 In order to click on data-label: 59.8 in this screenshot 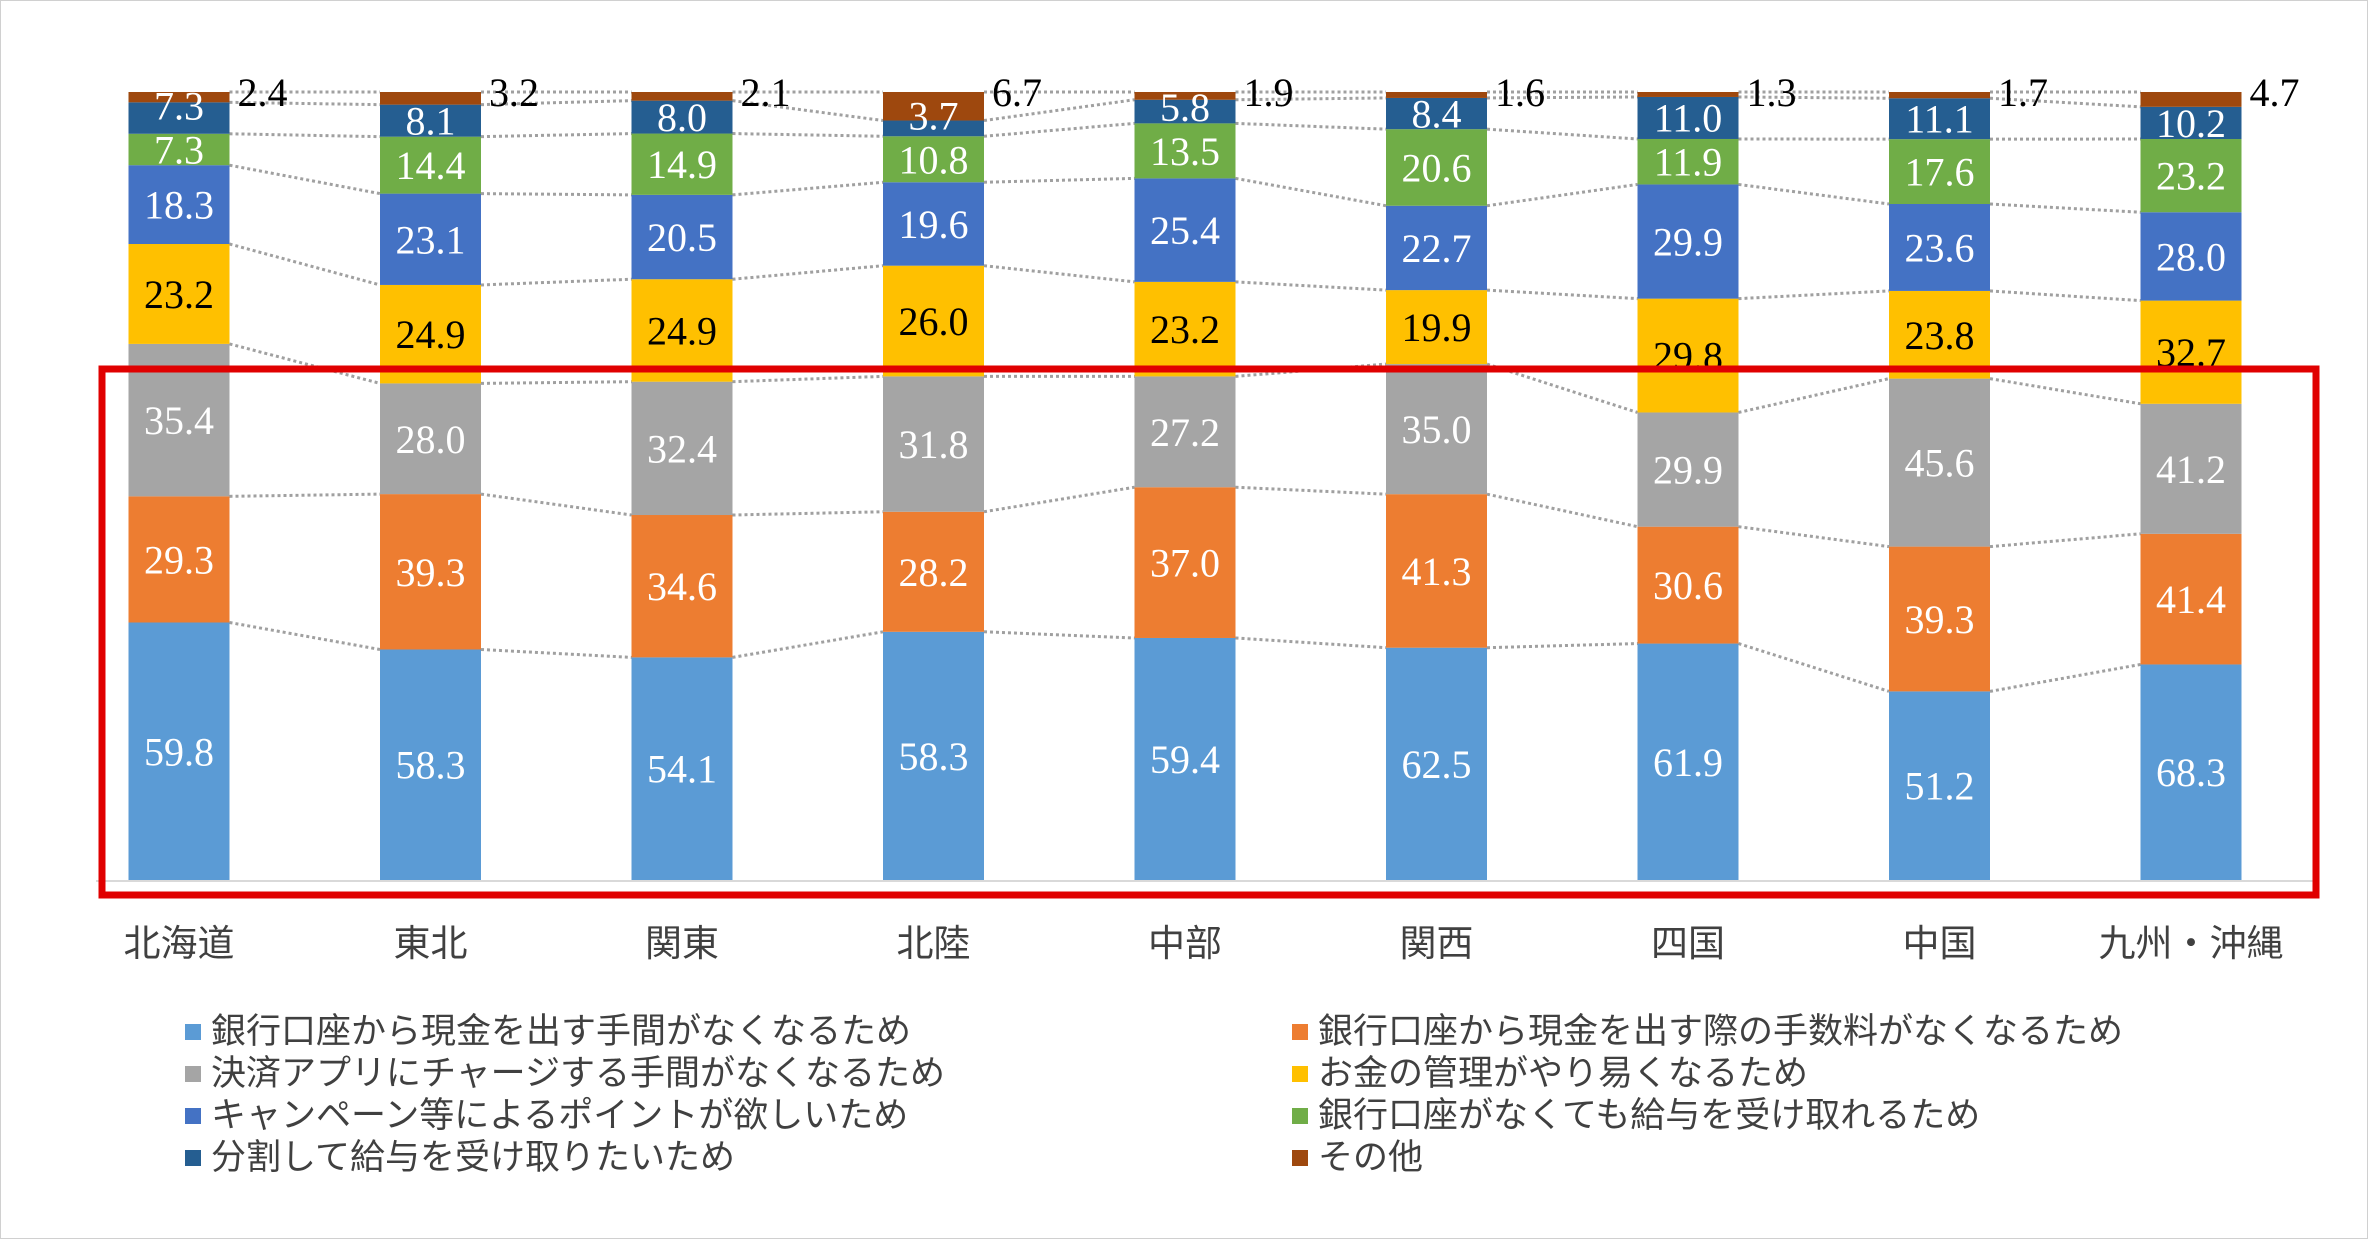, I will do `click(179, 751)`.